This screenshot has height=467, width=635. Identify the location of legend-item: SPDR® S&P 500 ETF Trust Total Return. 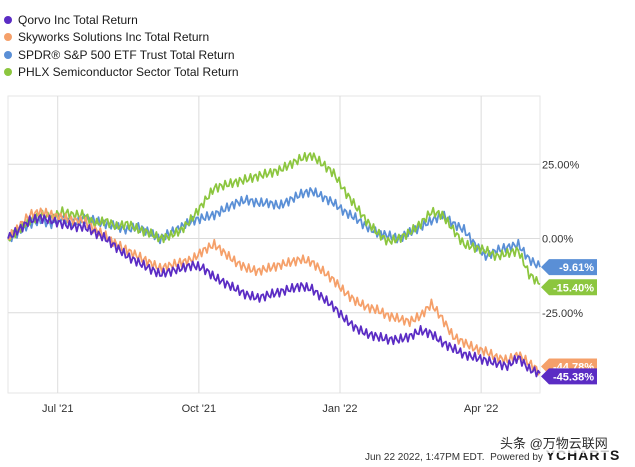
(164, 55).